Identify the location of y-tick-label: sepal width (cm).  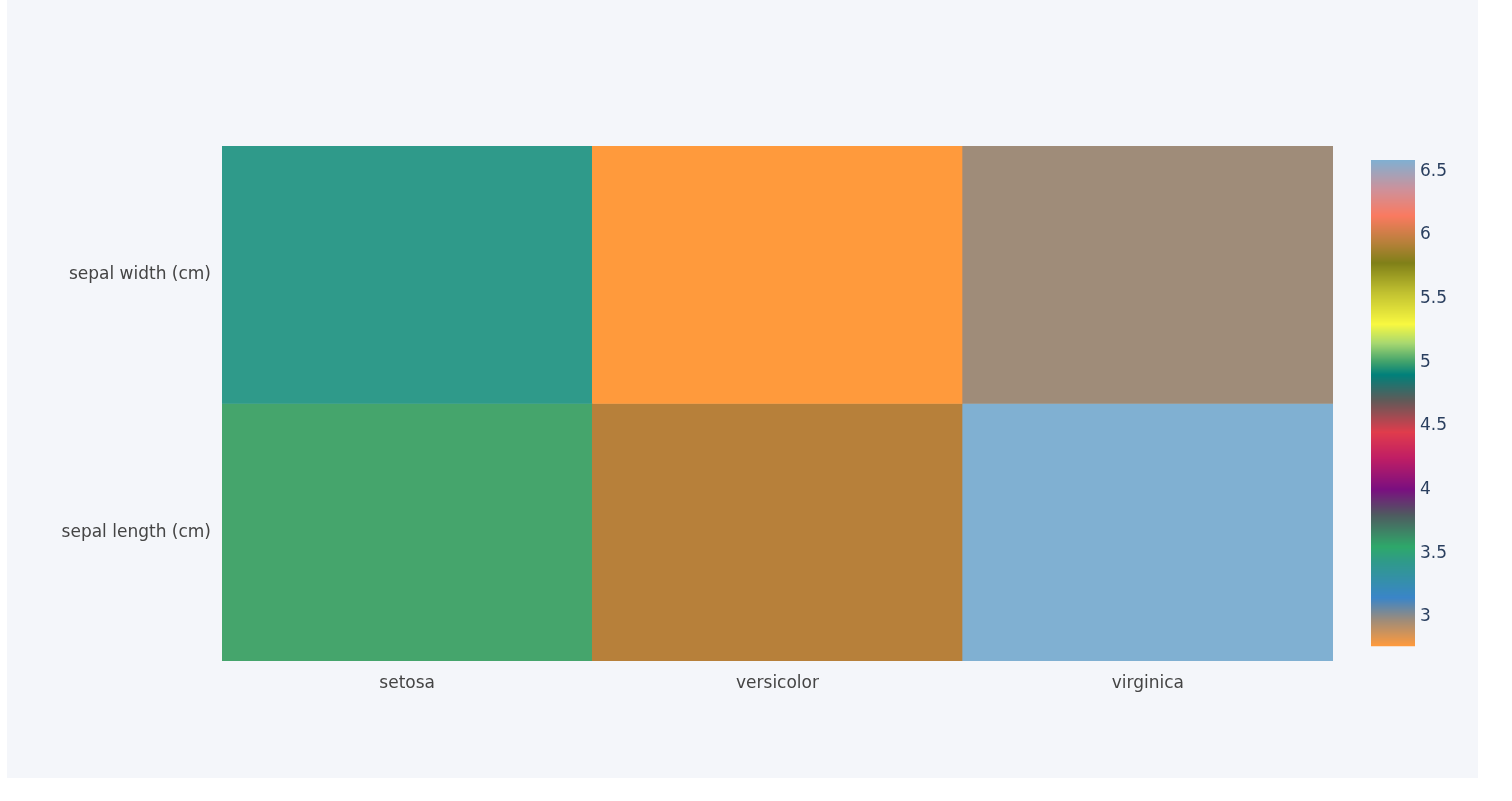
(139, 273).